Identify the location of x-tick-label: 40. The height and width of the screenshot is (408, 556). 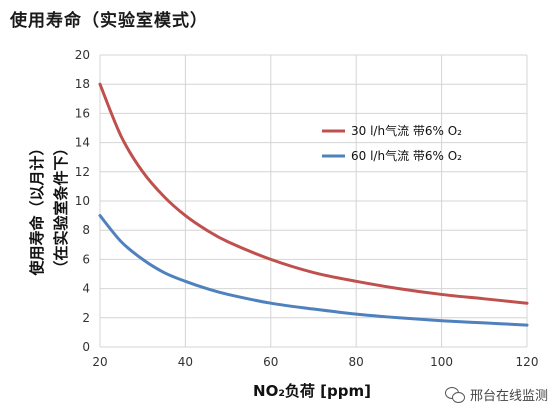
(185, 362).